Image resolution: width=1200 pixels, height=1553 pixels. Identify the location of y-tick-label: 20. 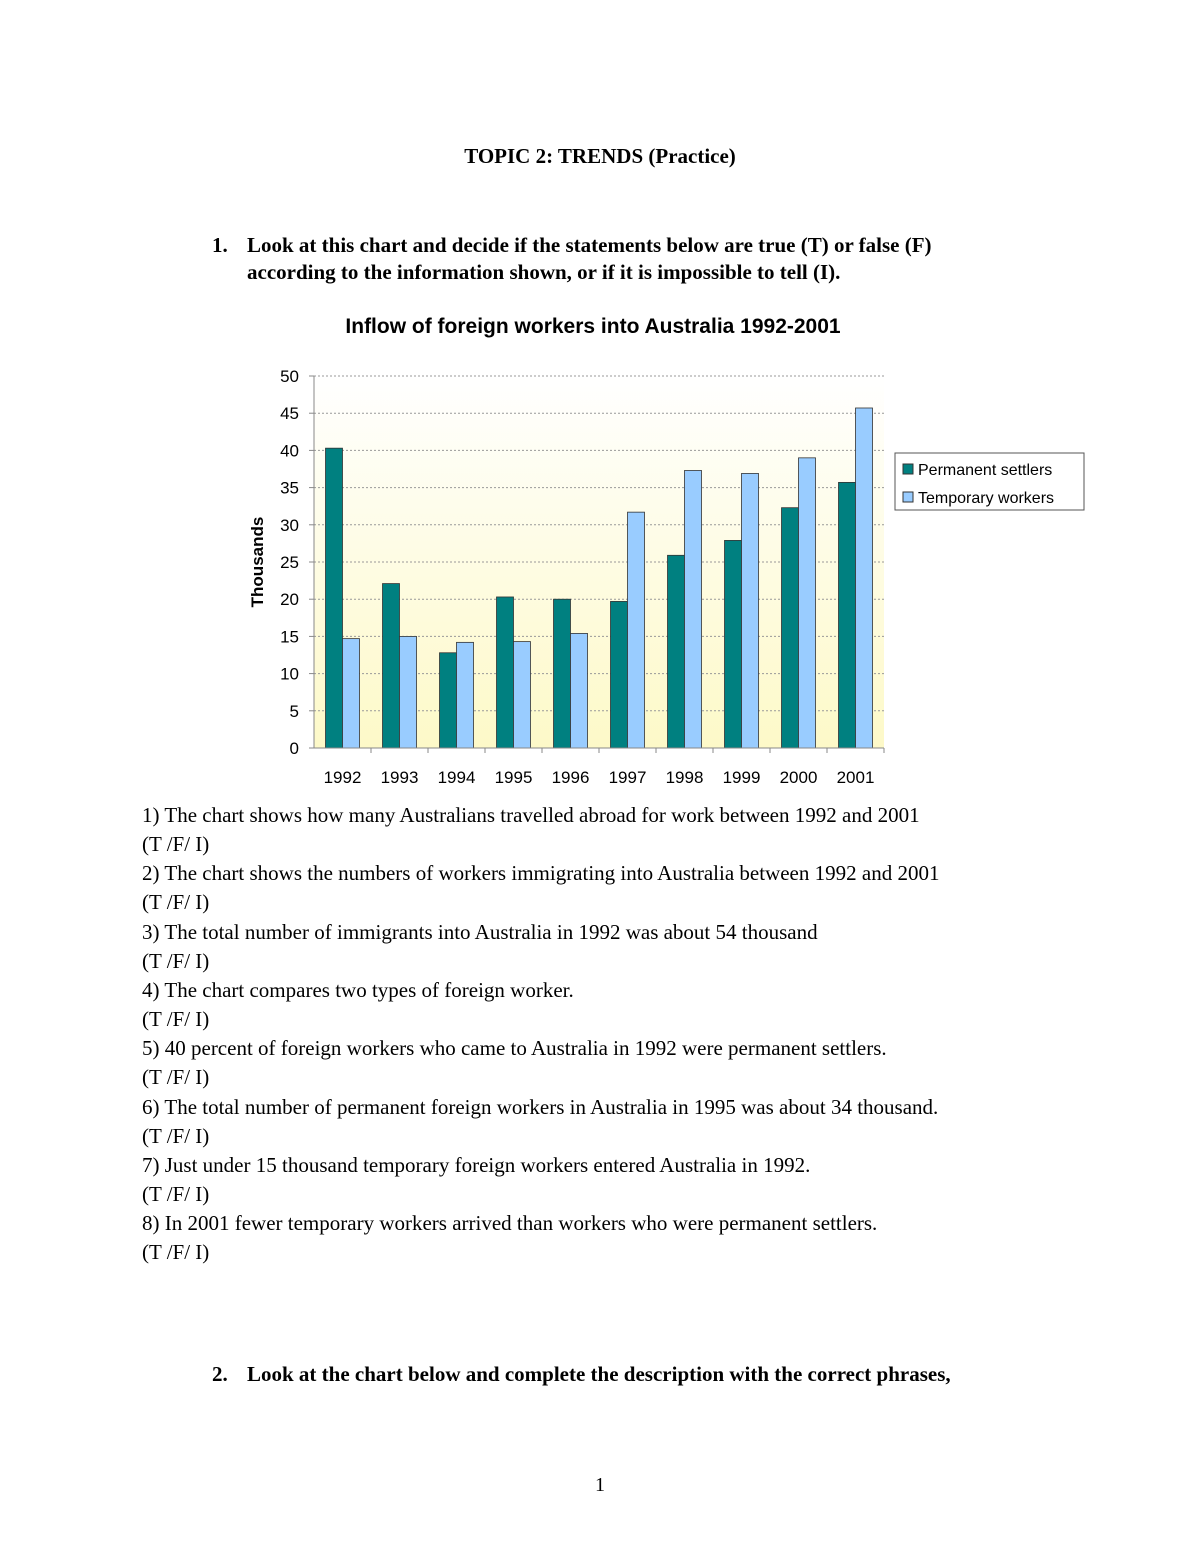
(289, 599).